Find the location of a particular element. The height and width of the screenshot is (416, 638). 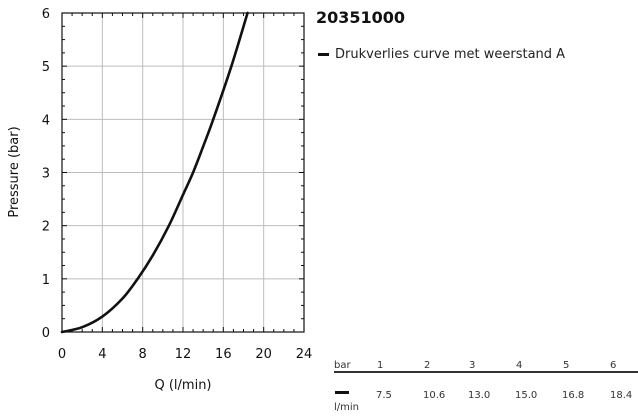

y-tick-label: 4 is located at coordinates (46, 120).